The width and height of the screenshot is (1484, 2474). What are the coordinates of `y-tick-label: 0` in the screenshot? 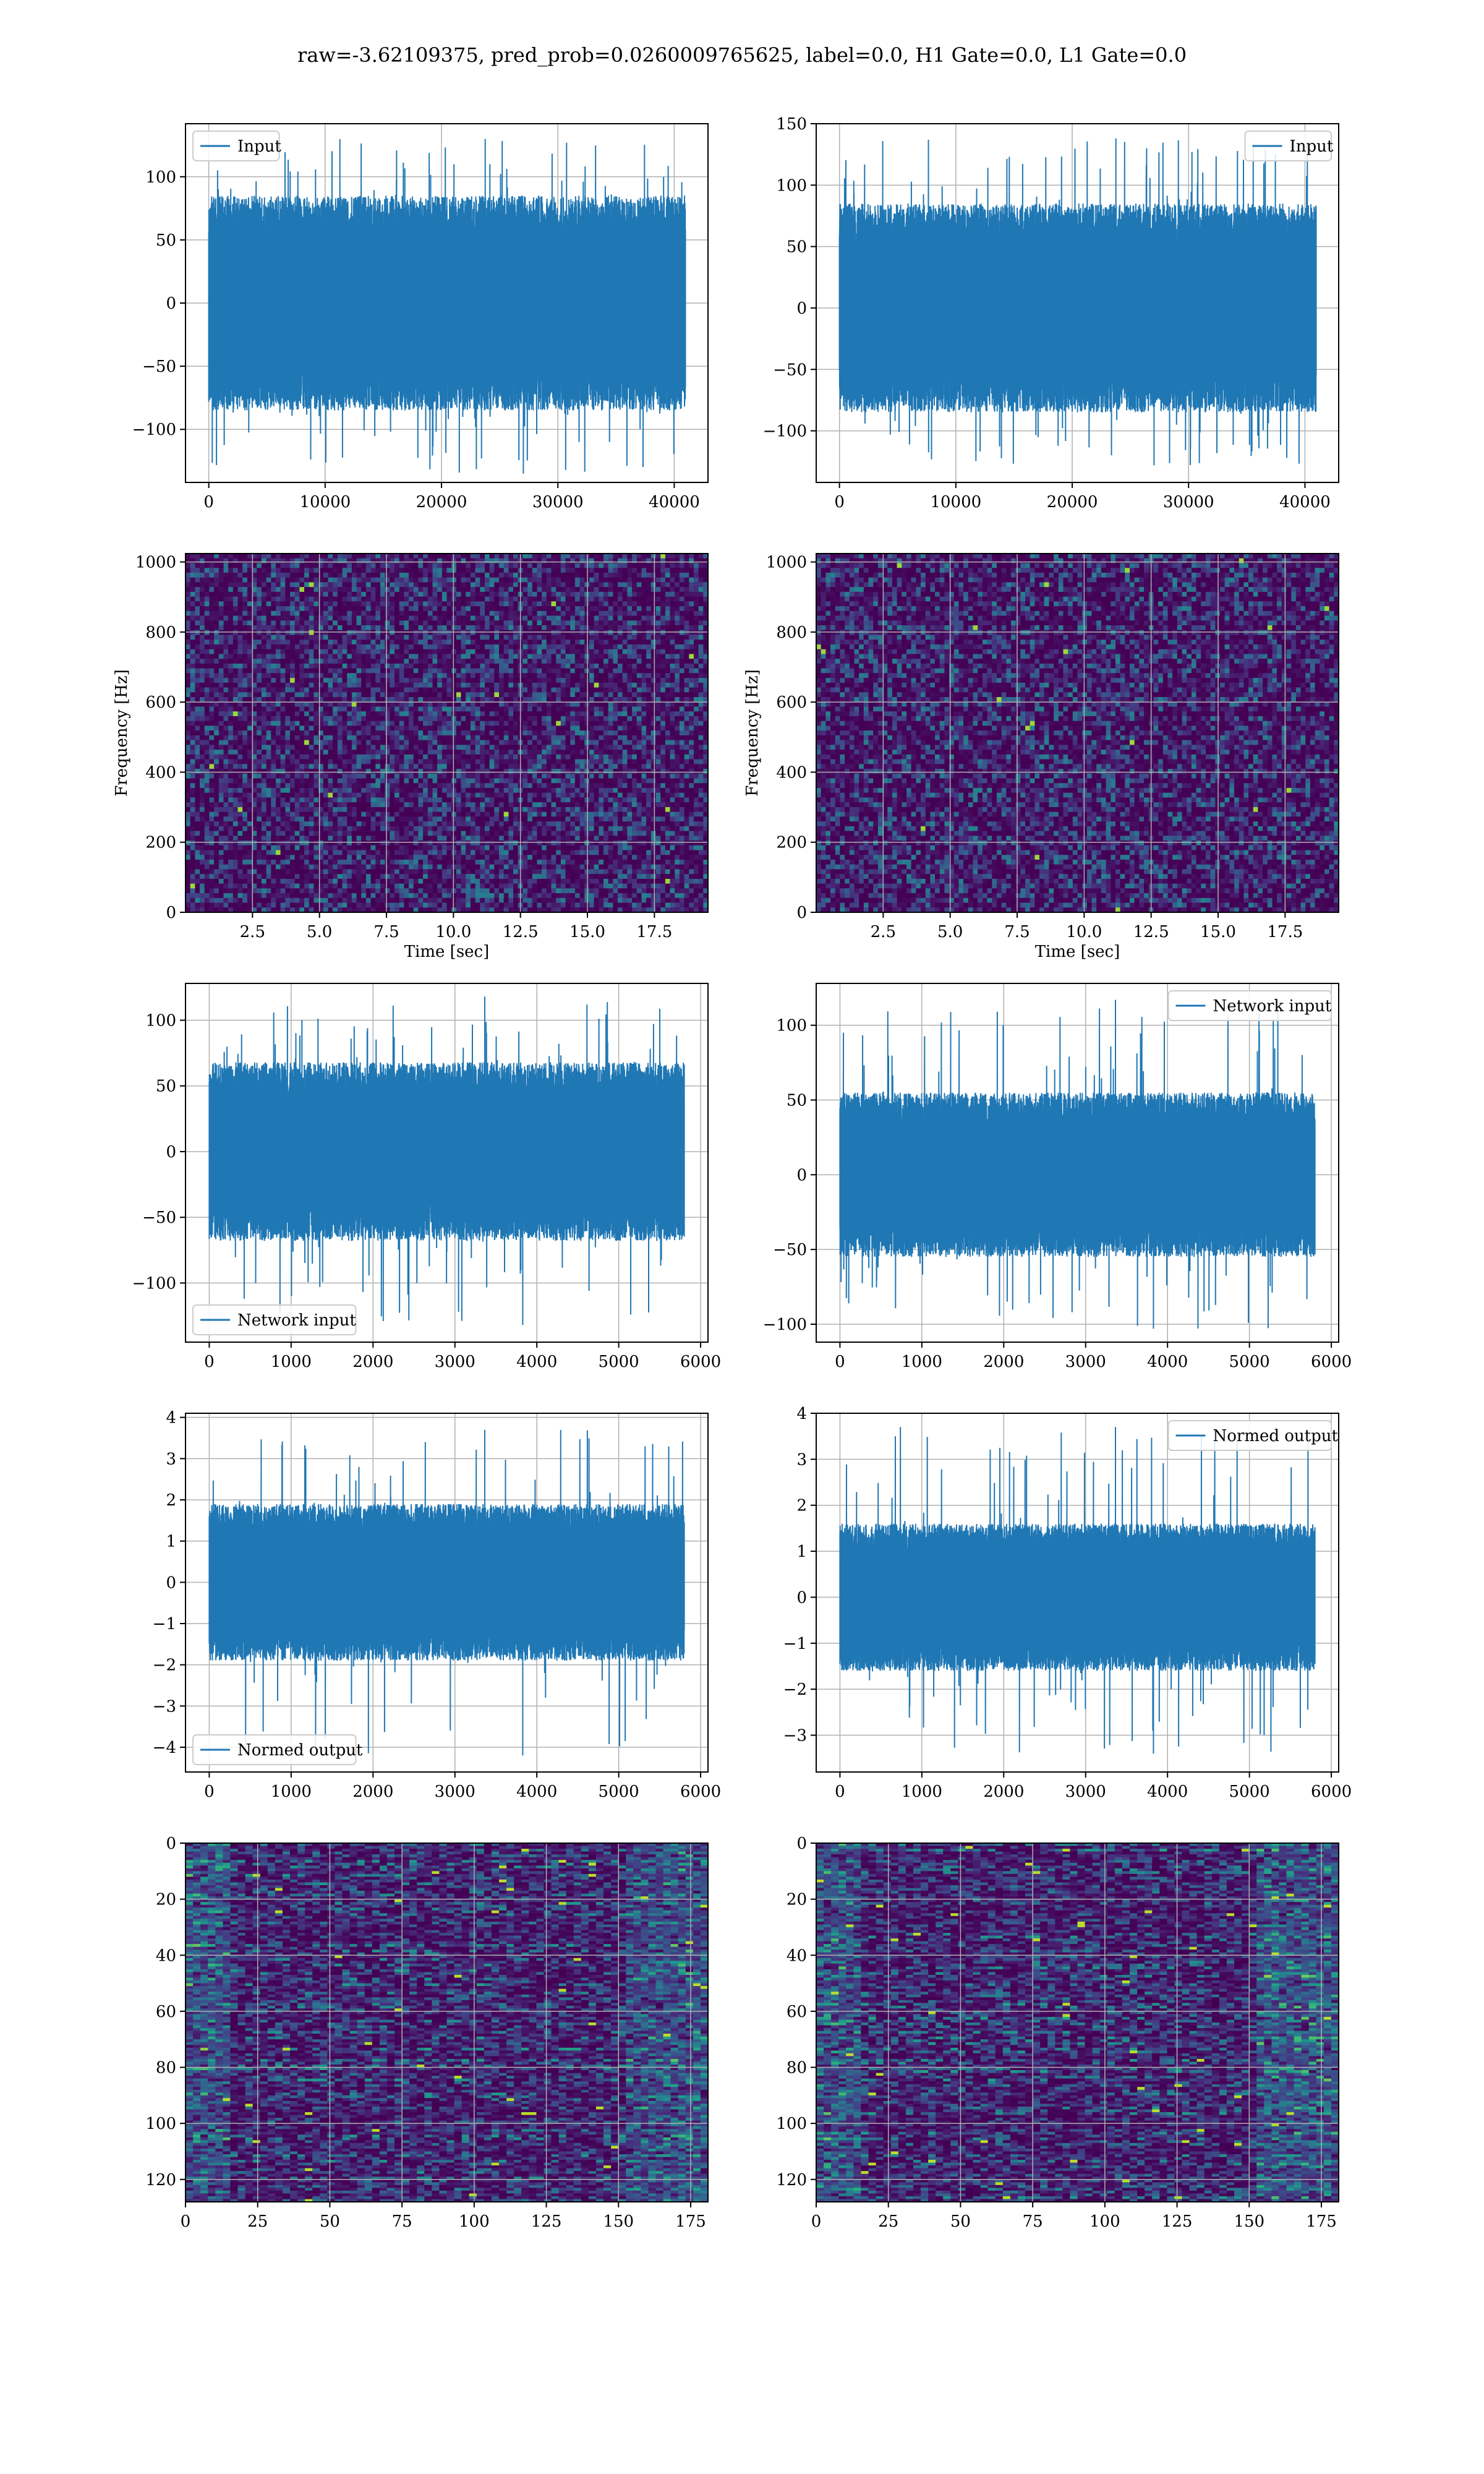 It's located at (801, 308).